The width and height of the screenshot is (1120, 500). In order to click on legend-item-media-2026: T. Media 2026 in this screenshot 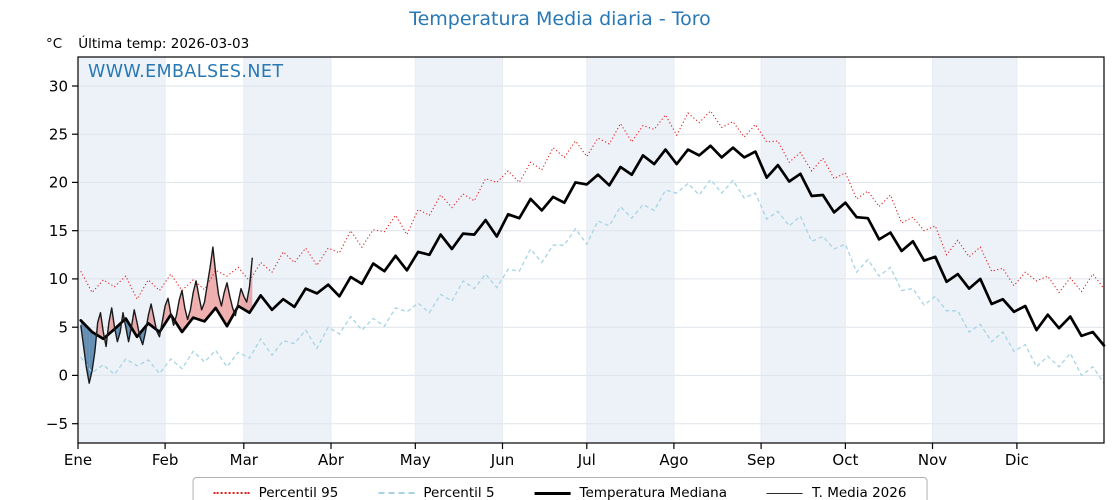, I will do `click(836, 492)`.